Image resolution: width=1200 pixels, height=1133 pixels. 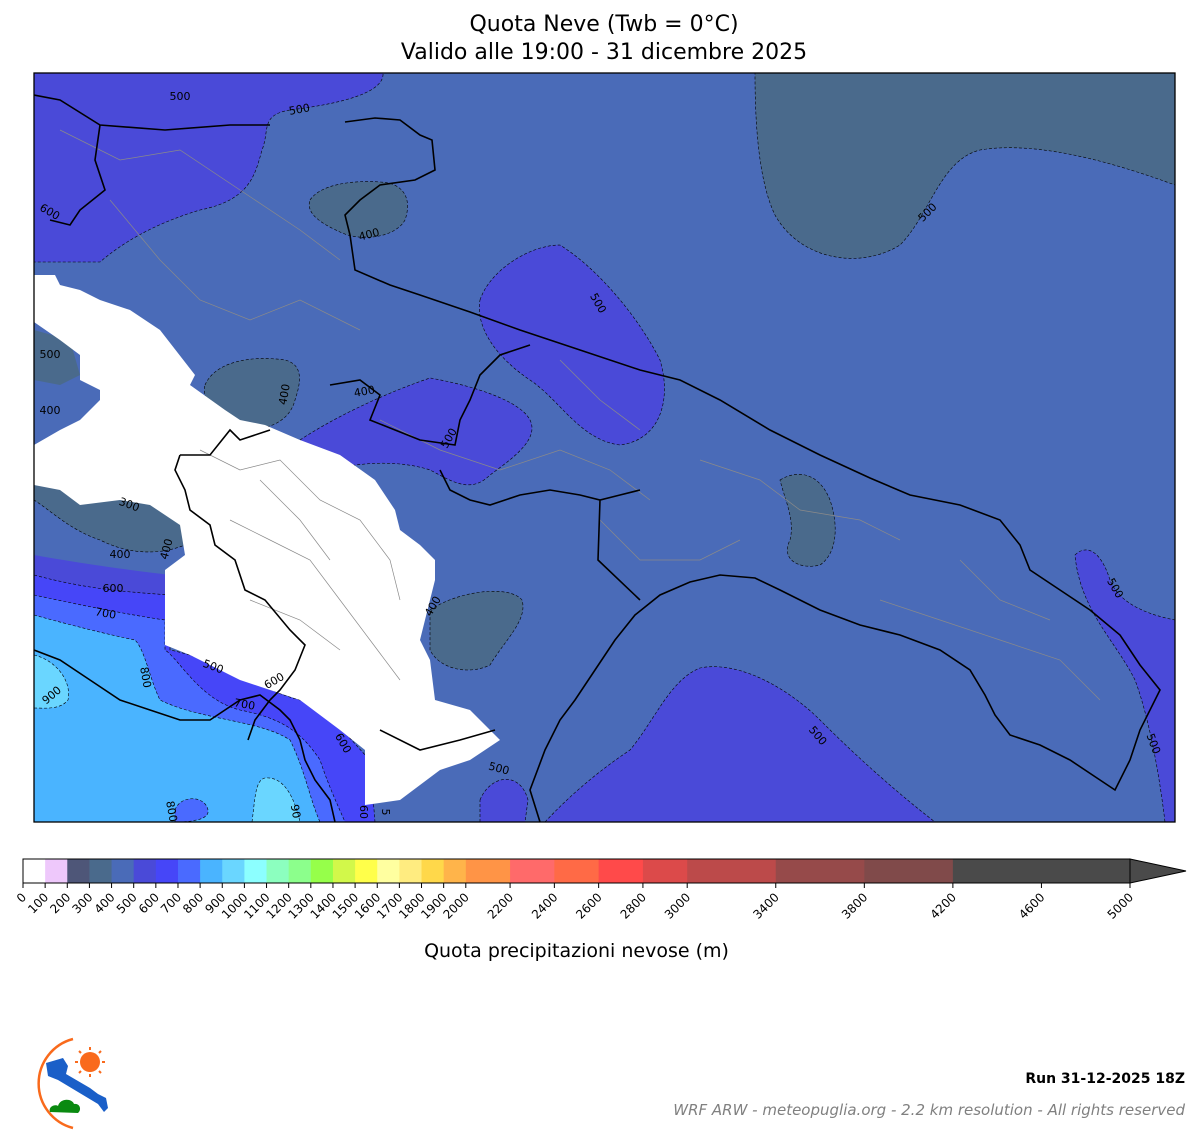 What do you see at coordinates (455, 905) in the screenshot?
I see `colorbar-tick-label: 2000` at bounding box center [455, 905].